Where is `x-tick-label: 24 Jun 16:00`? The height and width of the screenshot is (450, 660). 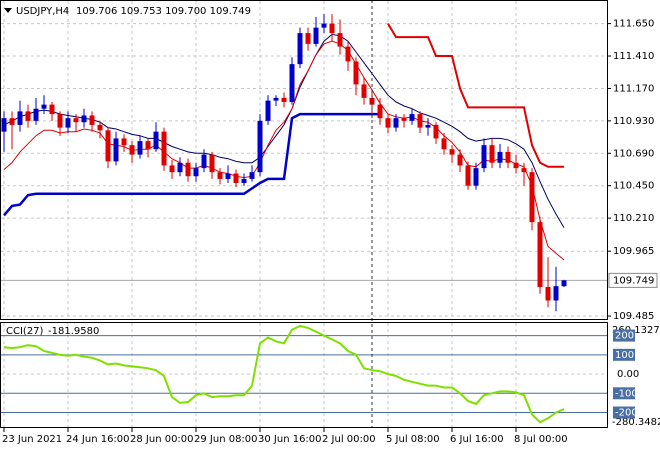
x-tick-label: 24 Jun 16:00 is located at coordinates (98, 439).